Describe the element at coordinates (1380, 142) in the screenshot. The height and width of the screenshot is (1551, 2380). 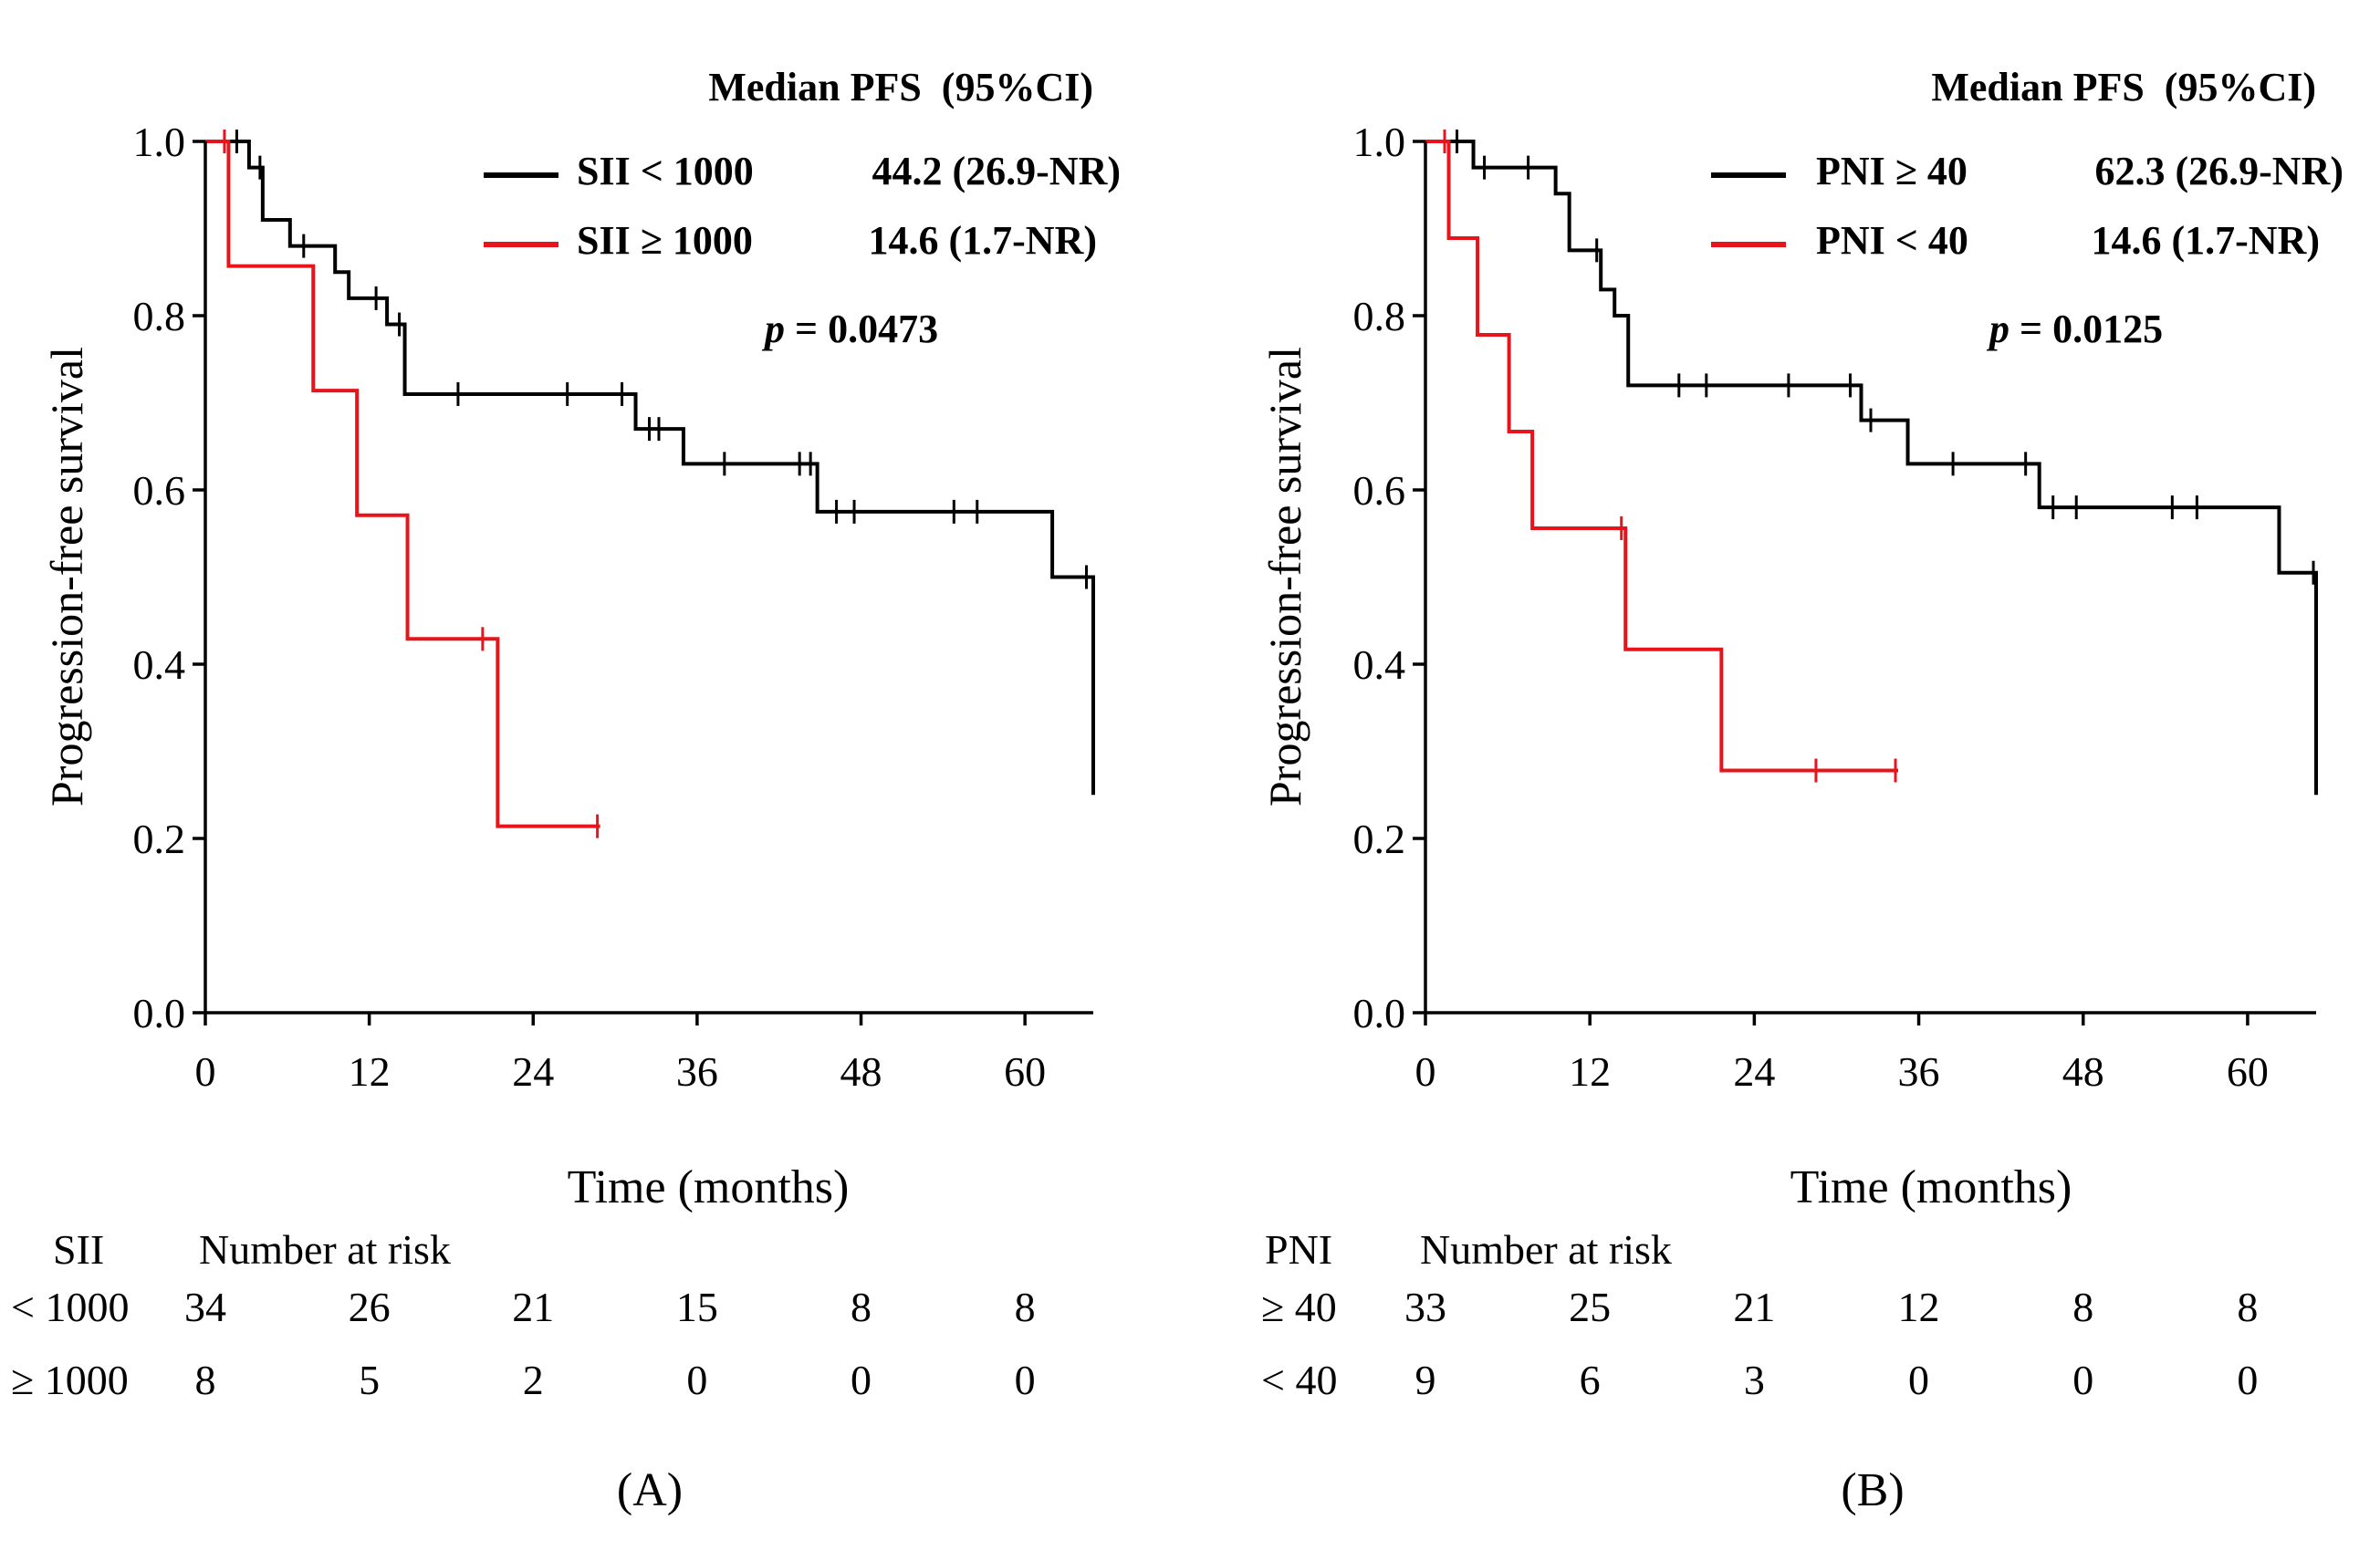
I see `panel-b-ytick-label-5: 1.0` at that location.